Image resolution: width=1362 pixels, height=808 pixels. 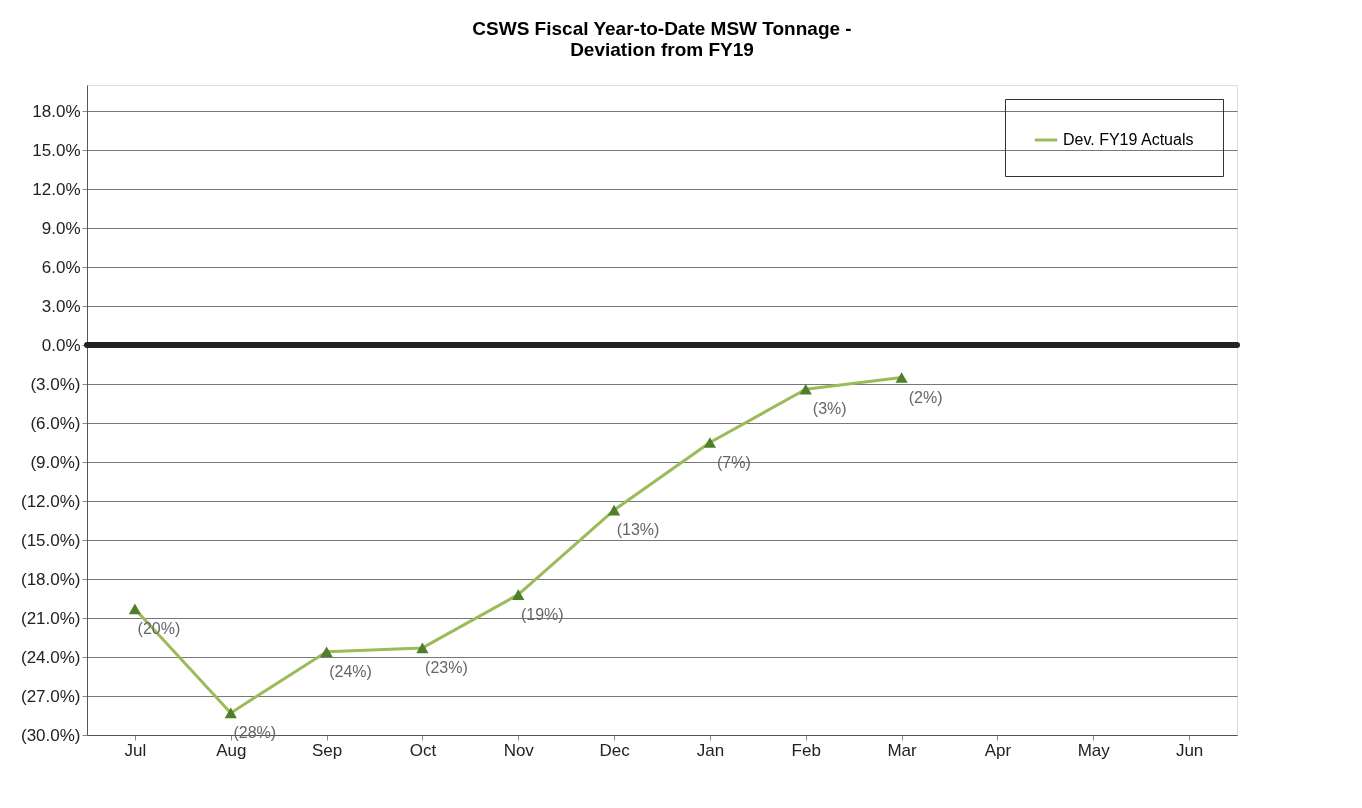 What do you see at coordinates (350, 671) in the screenshot?
I see `data-label: (24%)` at bounding box center [350, 671].